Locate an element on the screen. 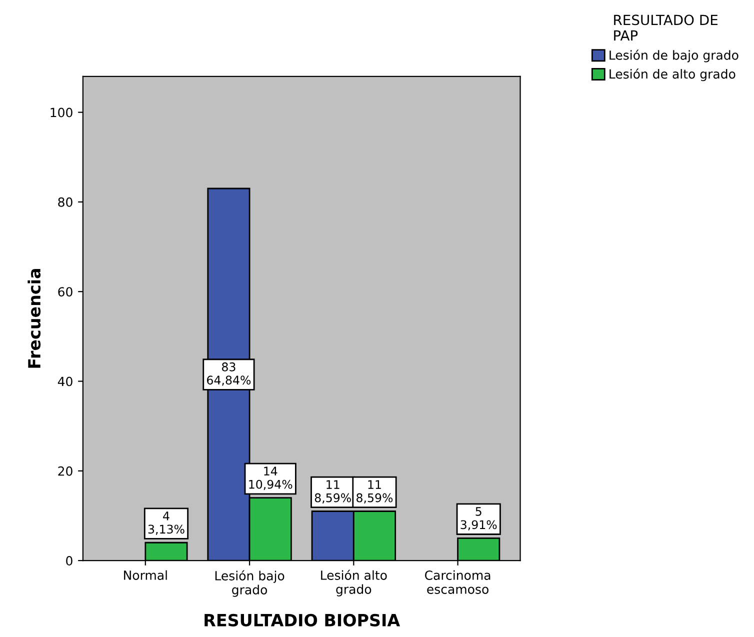 This screenshot has width=754, height=637. x-tick-label: Carcinoma escamoso is located at coordinates (457, 582).